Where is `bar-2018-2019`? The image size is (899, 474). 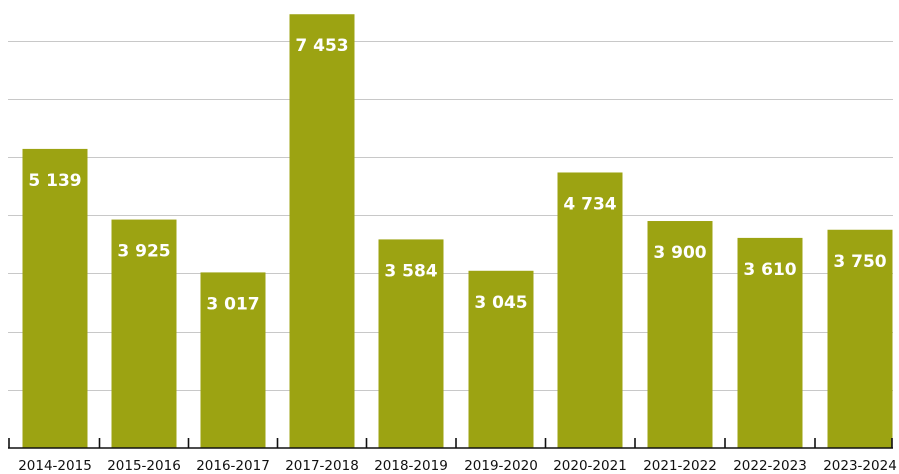
bar-2018-2019 is located at coordinates (411, 343).